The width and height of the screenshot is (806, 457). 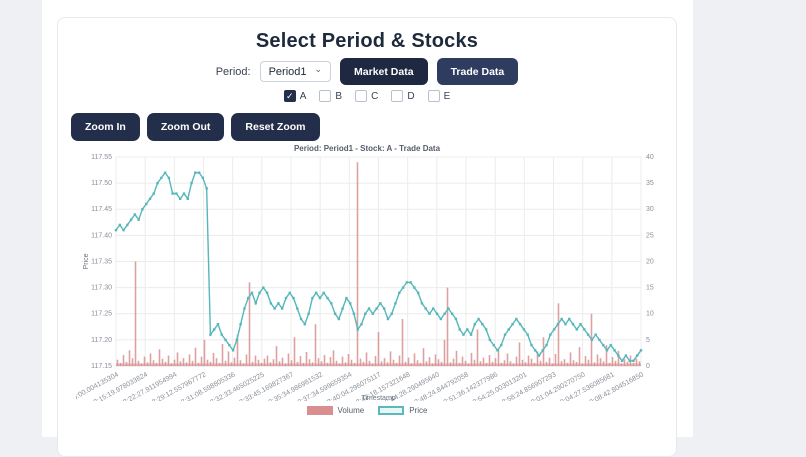 What do you see at coordinates (384, 71) in the screenshot?
I see `market-data-button: Market Data` at bounding box center [384, 71].